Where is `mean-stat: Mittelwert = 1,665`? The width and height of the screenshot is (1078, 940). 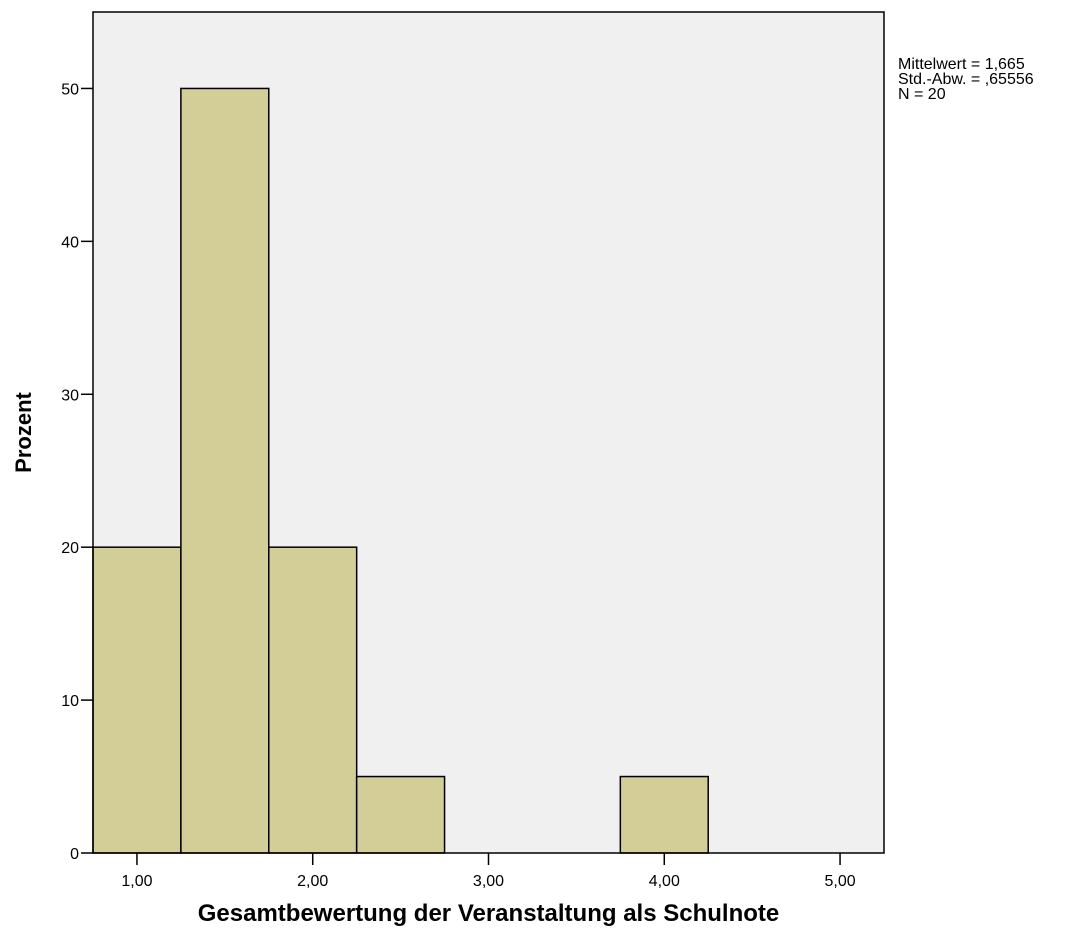 mean-stat: Mittelwert = 1,665 is located at coordinates (961, 64).